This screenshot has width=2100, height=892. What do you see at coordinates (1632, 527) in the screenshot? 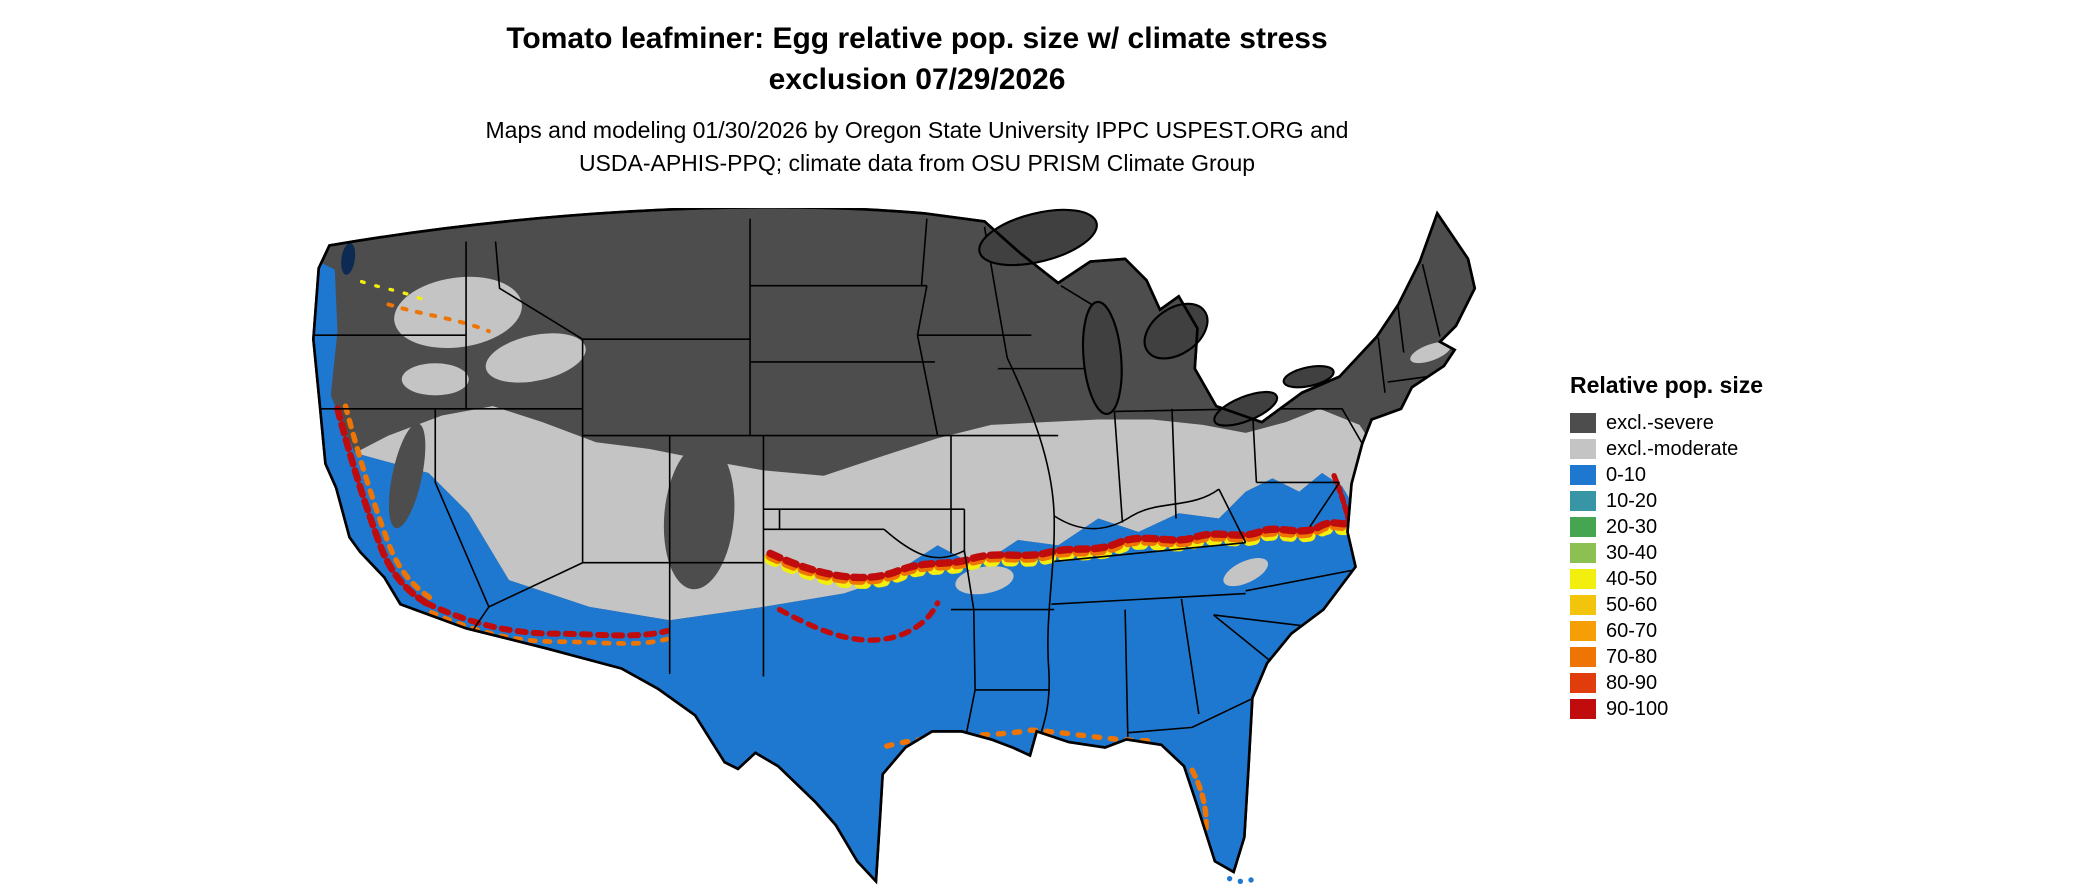
I see `legend-label: 20-30` at bounding box center [1632, 527].